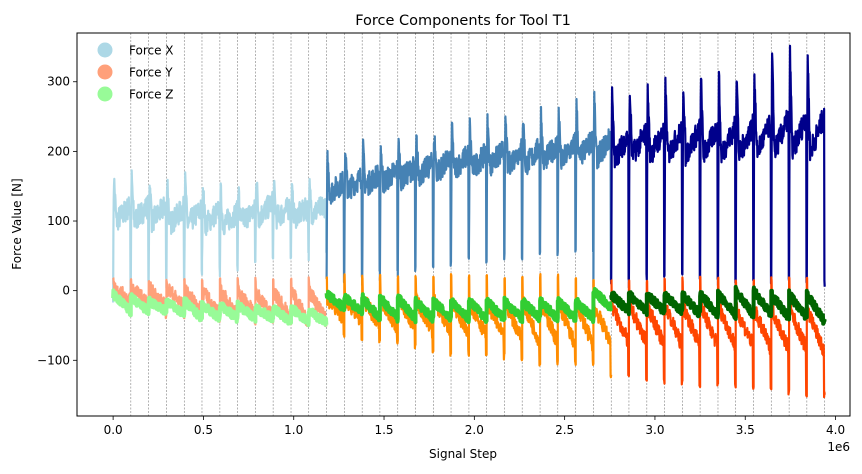 This screenshot has width=862, height=474. What do you see at coordinates (58, 82) in the screenshot?
I see `y-tick-label: 300` at bounding box center [58, 82].